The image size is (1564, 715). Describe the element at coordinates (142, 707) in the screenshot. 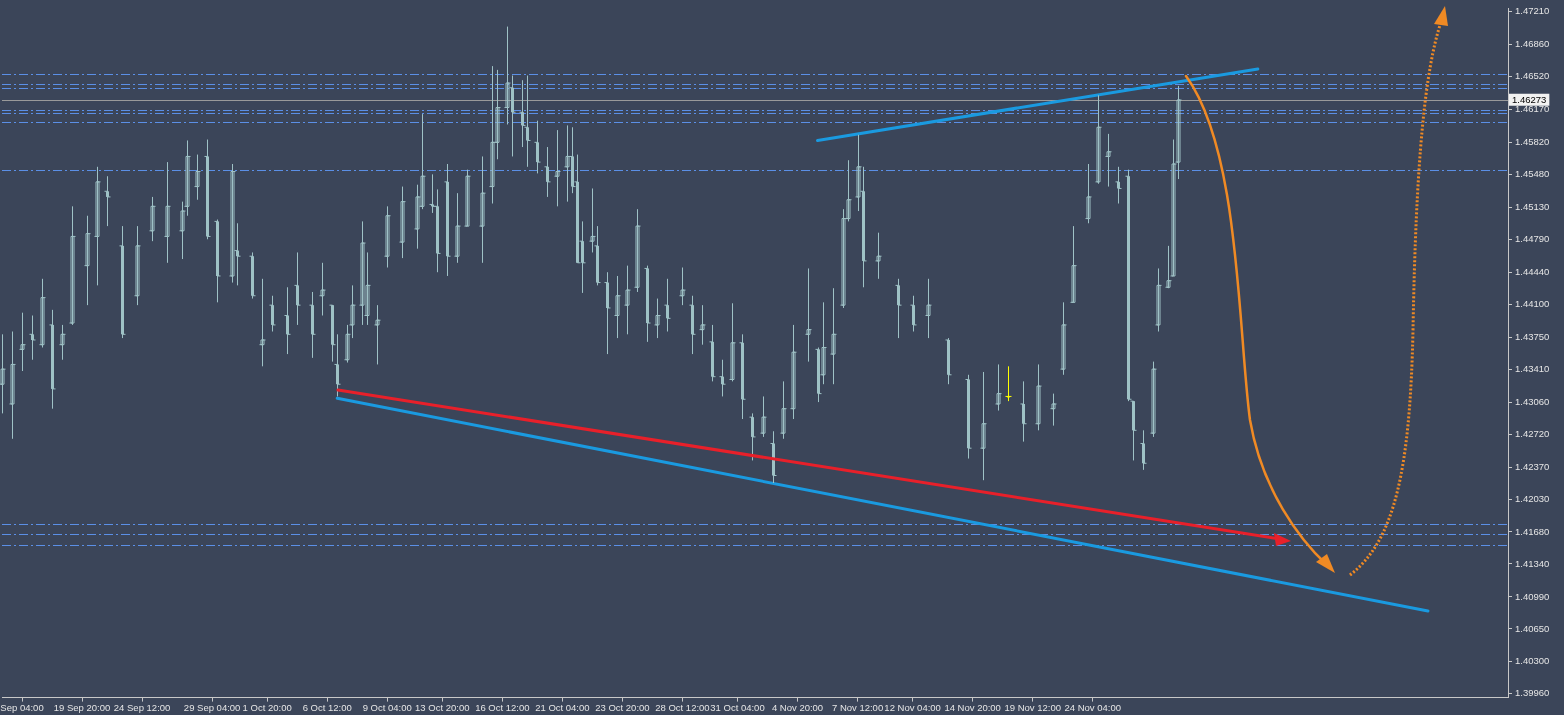

I see `x-tick-label: 24 Sep 12:00` at that location.